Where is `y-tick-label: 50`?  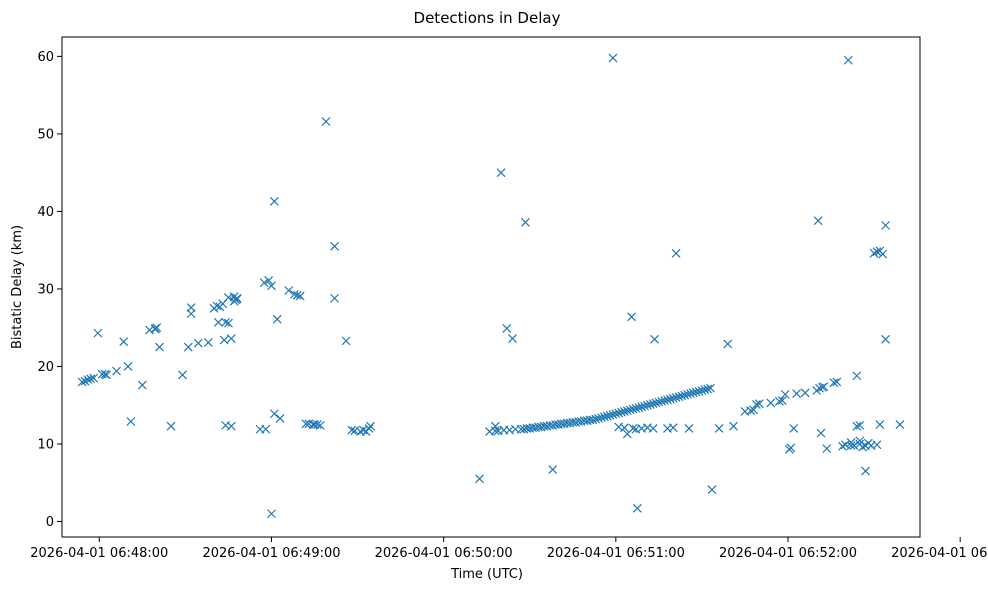
y-tick-label: 50 is located at coordinates (45, 134).